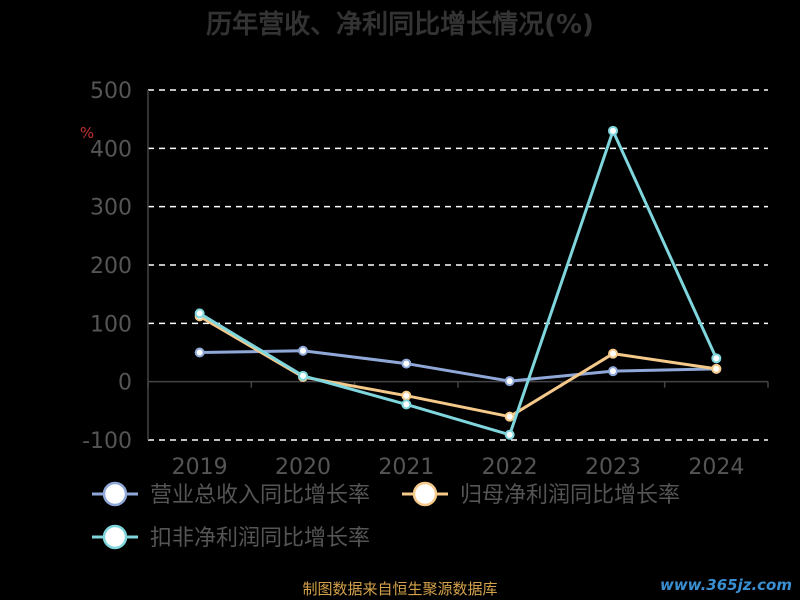 This screenshot has width=800, height=600. What do you see at coordinates (111, 91) in the screenshot?
I see `y-tick-label: 500` at bounding box center [111, 91].